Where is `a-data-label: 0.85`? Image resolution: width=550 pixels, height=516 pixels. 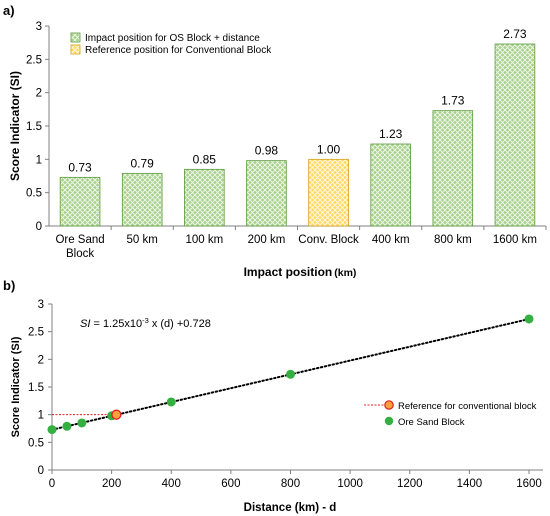 a-data-label: 0.85 is located at coordinates (205, 159).